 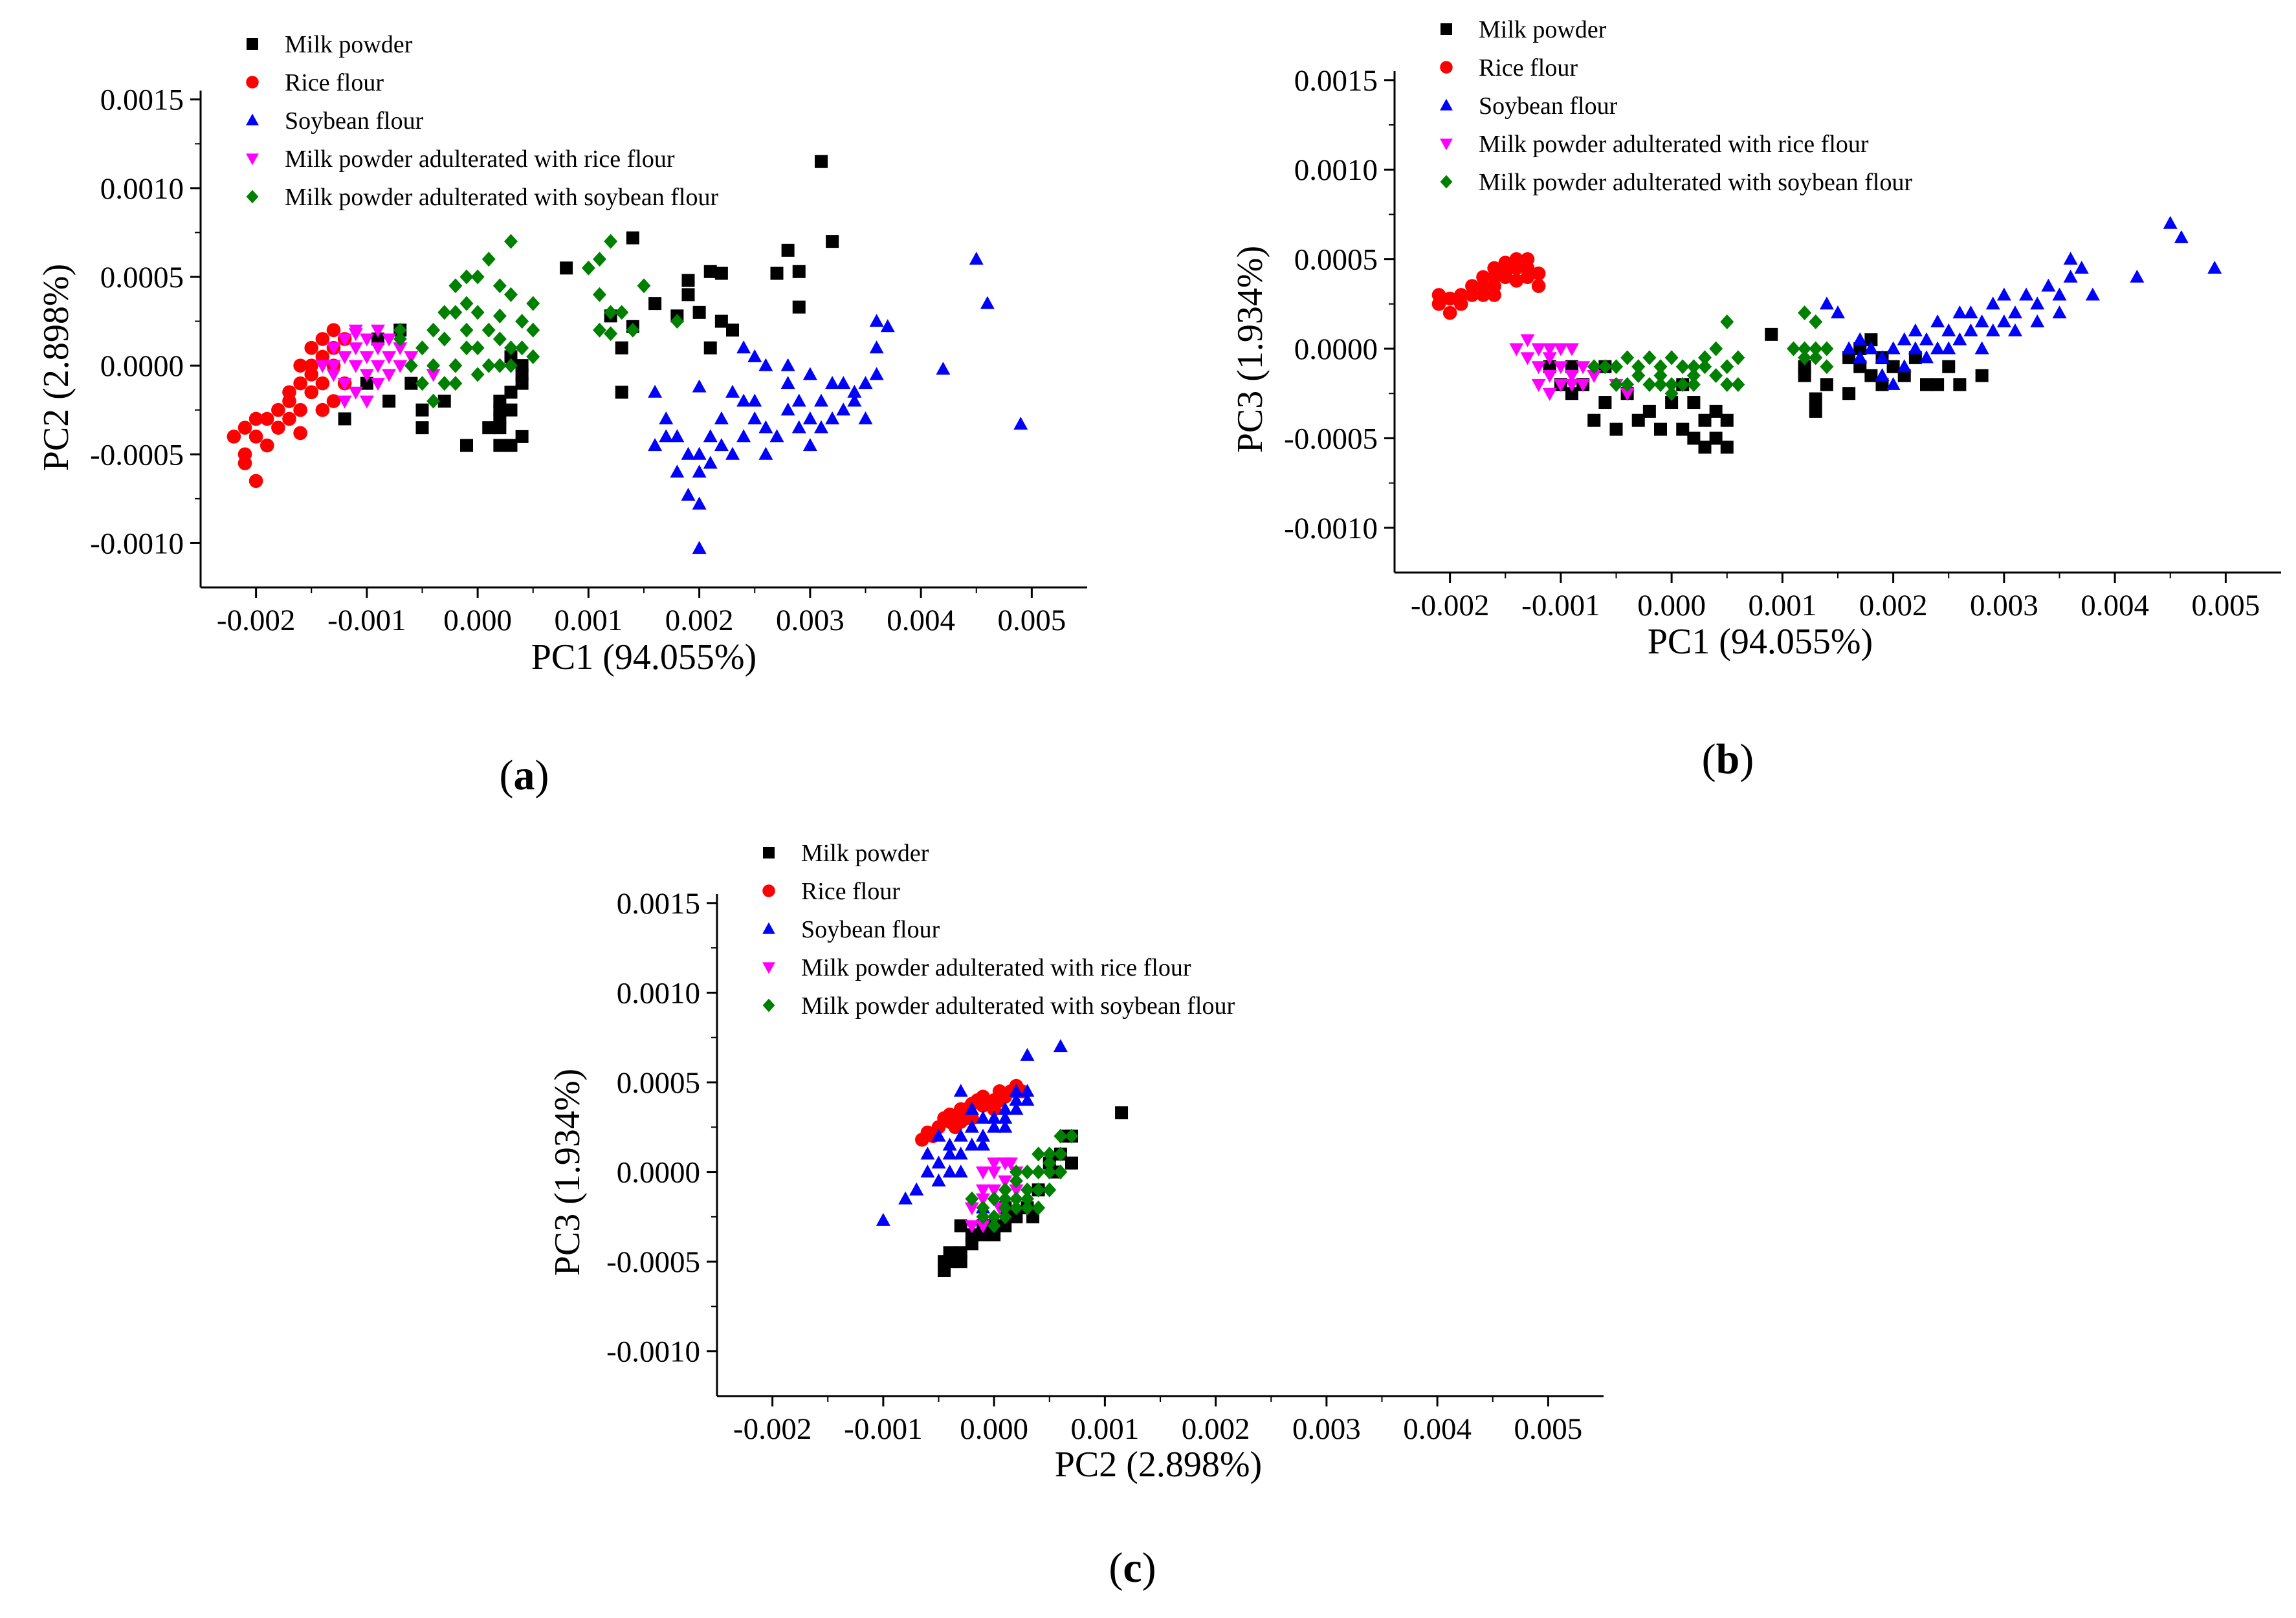 What do you see at coordinates (252, 83) in the screenshot?
I see `panel-a-legend-marker-rice-flour` at bounding box center [252, 83].